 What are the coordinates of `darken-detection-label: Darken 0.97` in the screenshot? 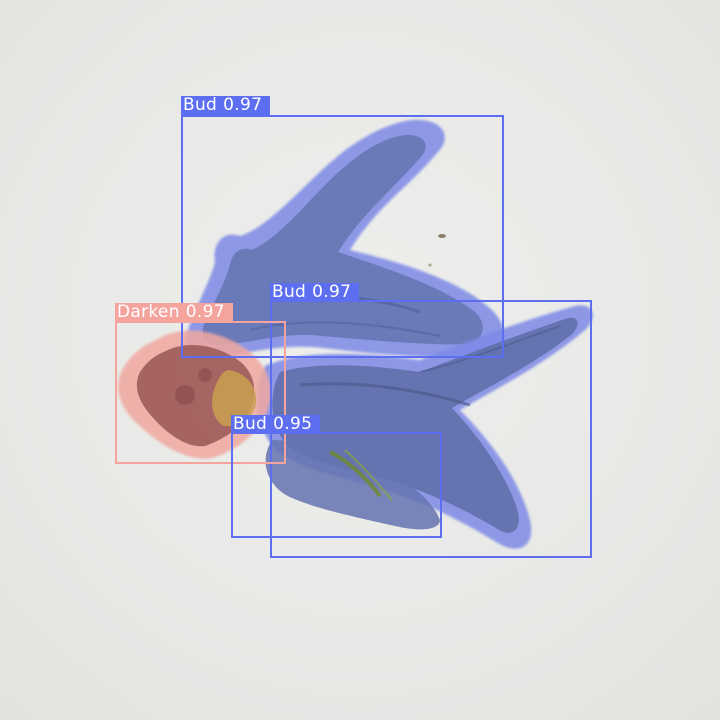 It's located at (174, 312).